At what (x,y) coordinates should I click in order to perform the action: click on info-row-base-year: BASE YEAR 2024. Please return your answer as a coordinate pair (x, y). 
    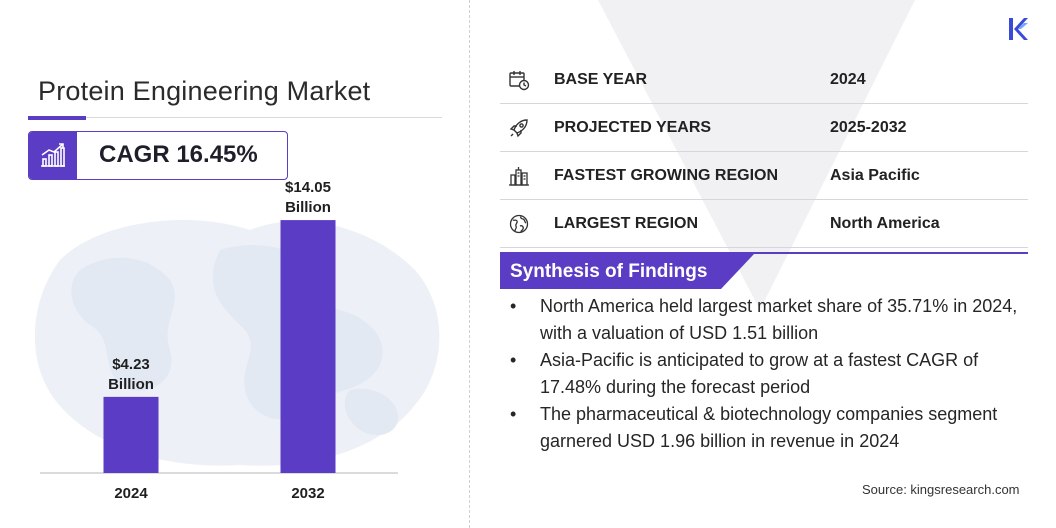
    Looking at the image, I should click on (764, 80).